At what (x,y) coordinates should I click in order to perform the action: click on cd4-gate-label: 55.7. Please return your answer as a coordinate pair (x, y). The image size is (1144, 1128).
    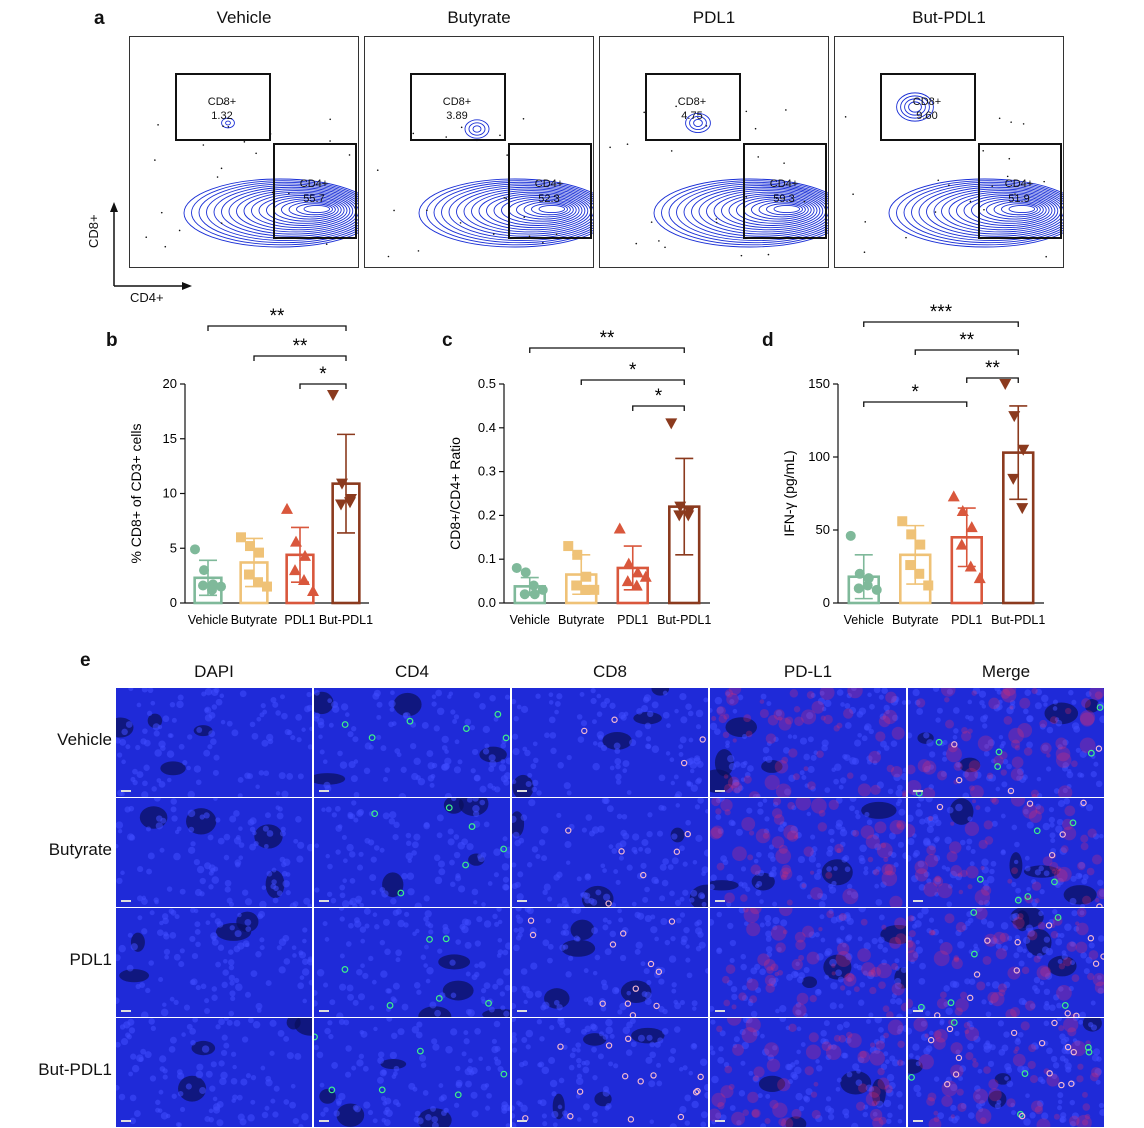
    Looking at the image, I should click on (313, 199).